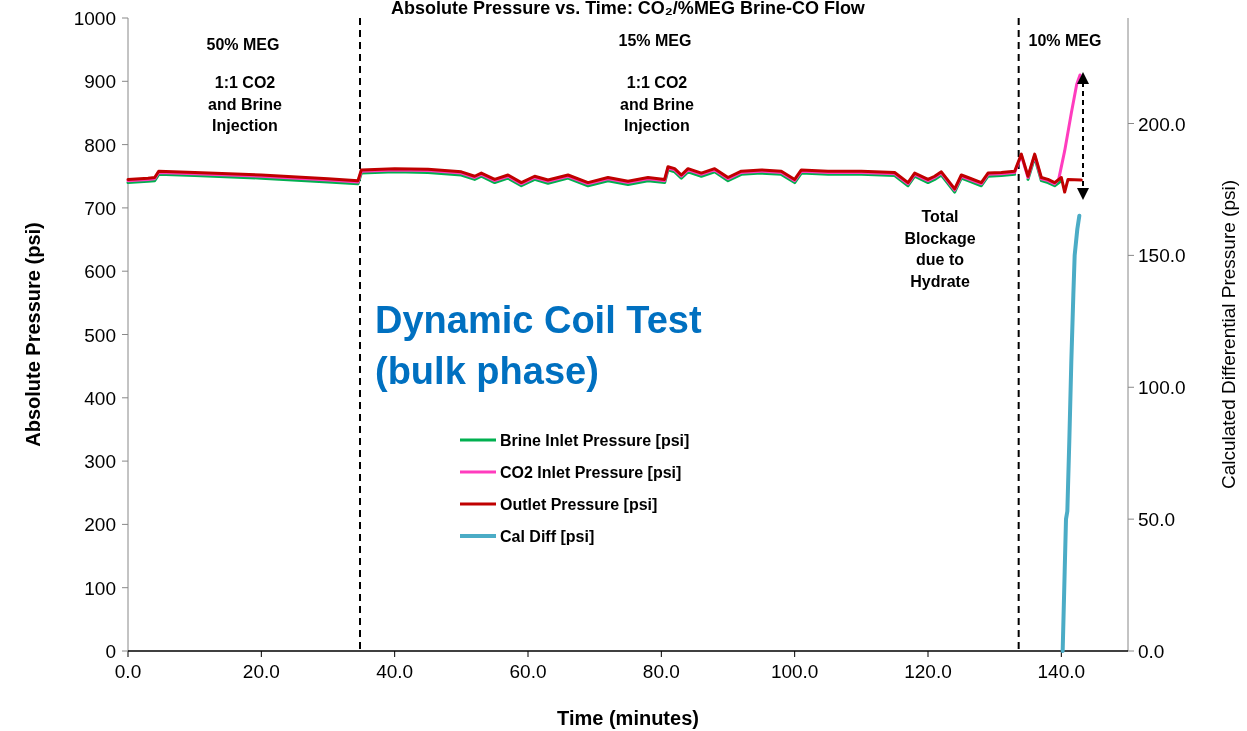 The width and height of the screenshot is (1247, 731). Describe the element at coordinates (1162, 256) in the screenshot. I see `y2-tick-label: 150.0` at that location.